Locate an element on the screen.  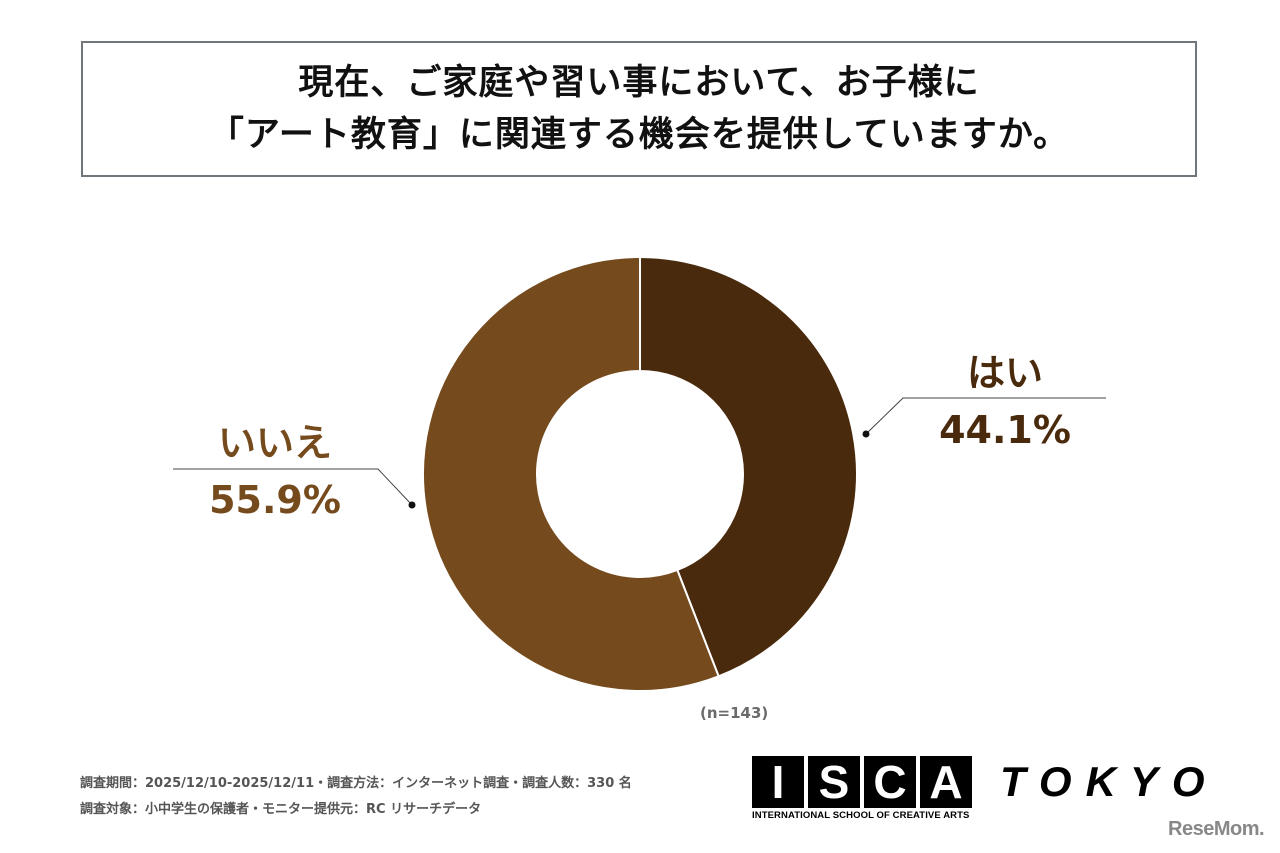
donut-slice-no is located at coordinates (571, 473).